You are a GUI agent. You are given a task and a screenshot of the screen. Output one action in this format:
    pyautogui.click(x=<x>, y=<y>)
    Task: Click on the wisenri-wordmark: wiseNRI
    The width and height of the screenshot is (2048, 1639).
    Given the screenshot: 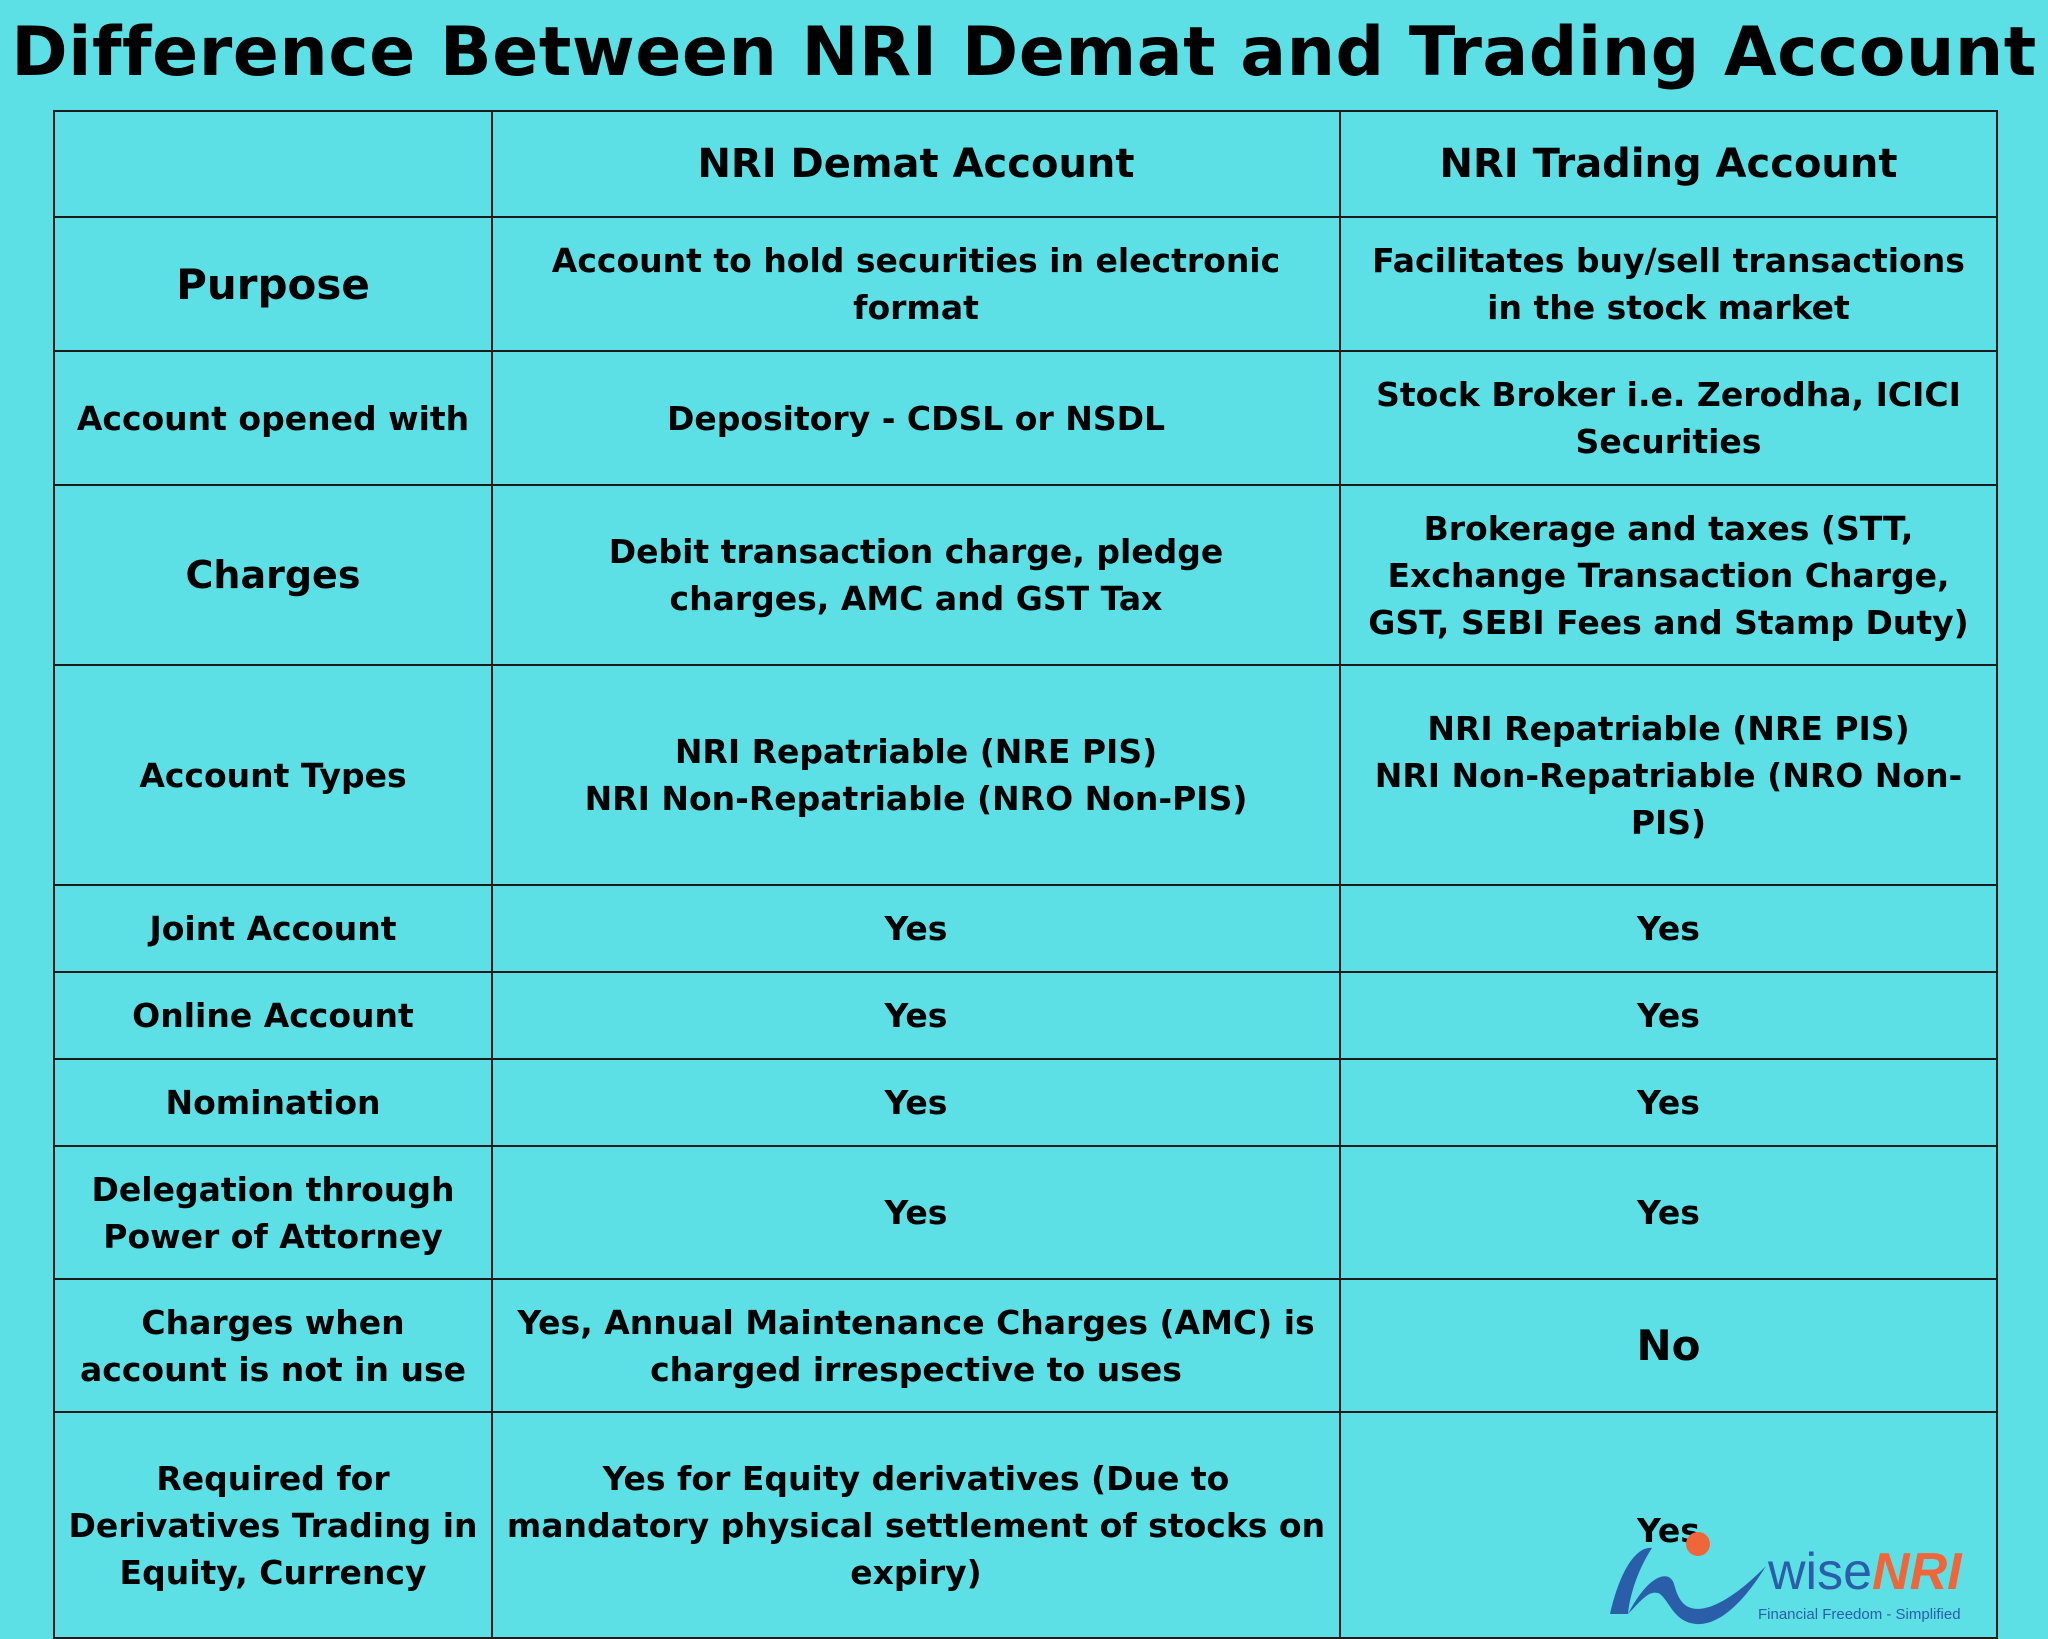 What is the action you would take?
    pyautogui.click(x=1865, y=1572)
    